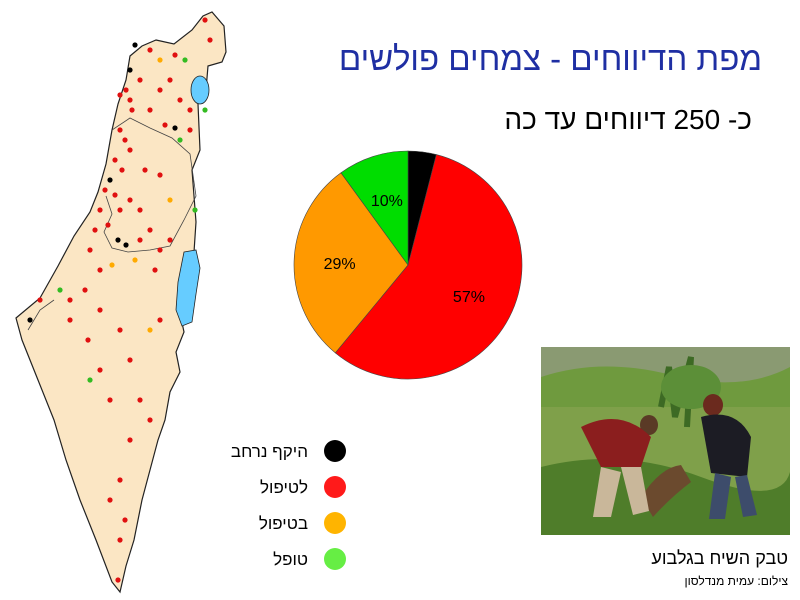  Describe the element at coordinates (283, 523) in the screenshot. I see `legend-label: בטיפול` at that location.